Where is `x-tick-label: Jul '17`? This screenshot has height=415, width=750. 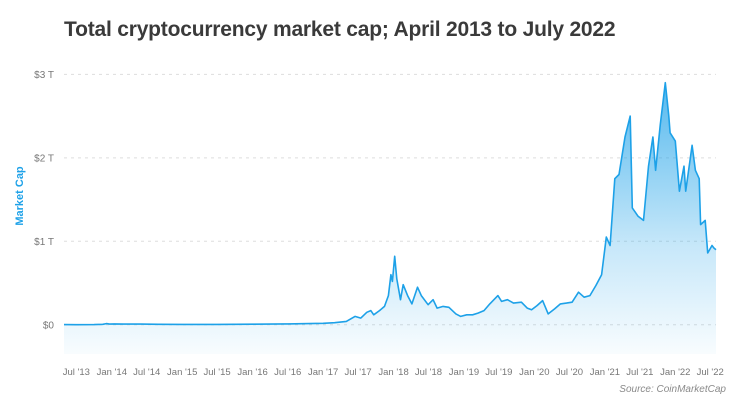 x-tick-label: Jul '17 is located at coordinates (357, 372).